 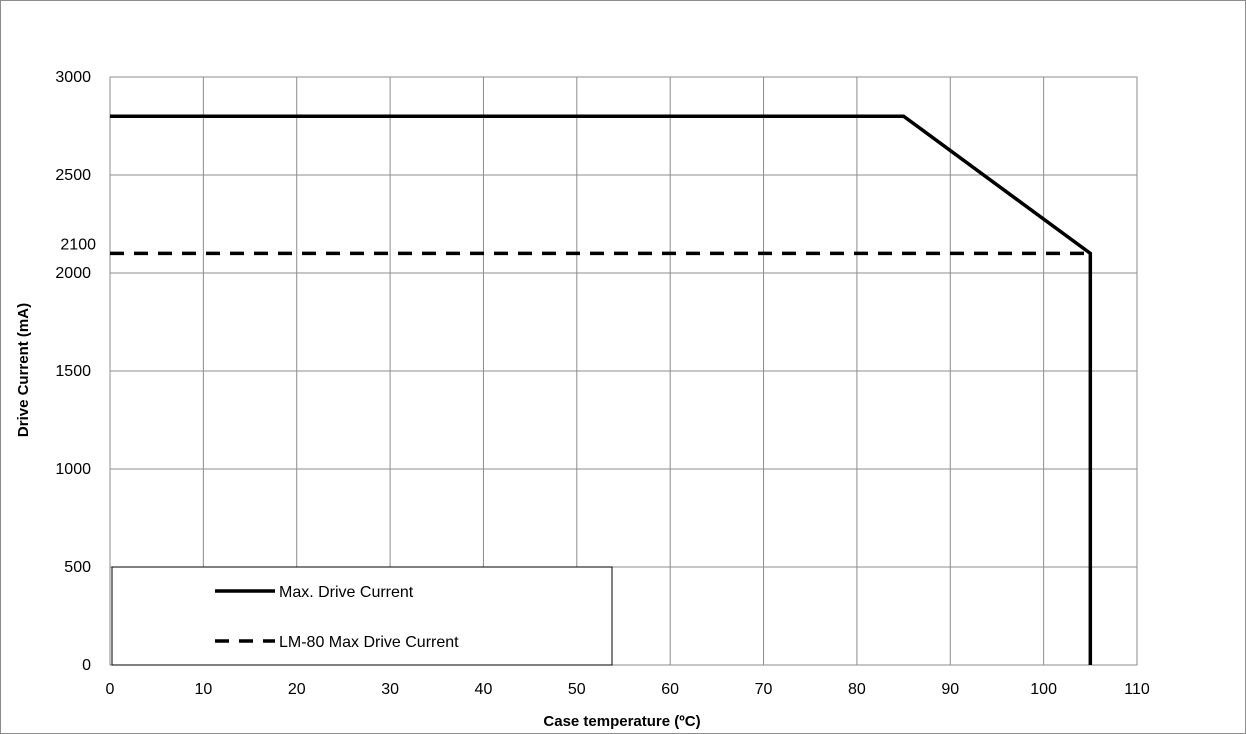 I want to click on y-tick-label: 1500, so click(x=73, y=371).